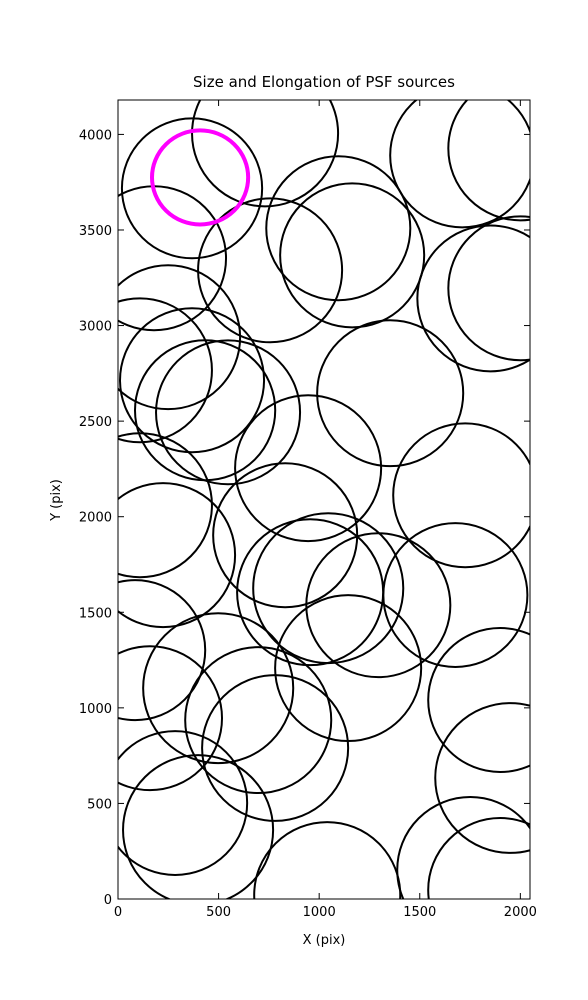 The height and width of the screenshot is (1000, 588). I want to click on y-tick-label: 4000, so click(95, 135).